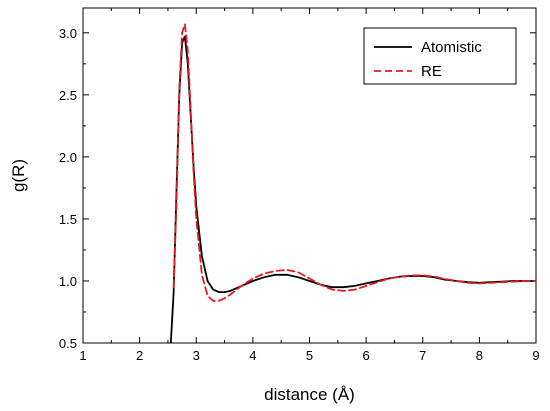  I want to click on legend: Atomistic RE, so click(440, 56).